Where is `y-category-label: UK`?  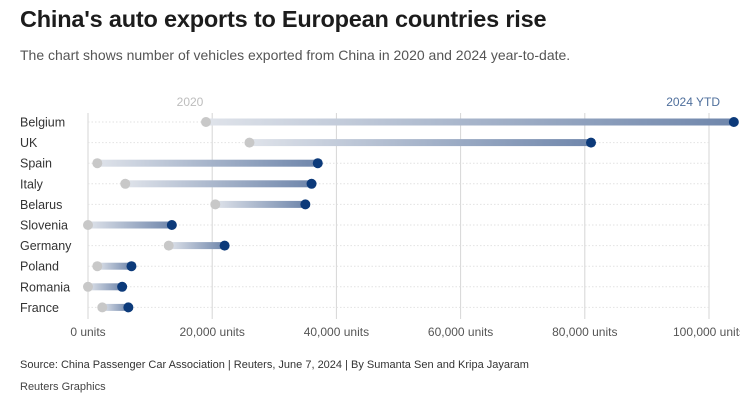
y-category-label: UK is located at coordinates (29, 143).